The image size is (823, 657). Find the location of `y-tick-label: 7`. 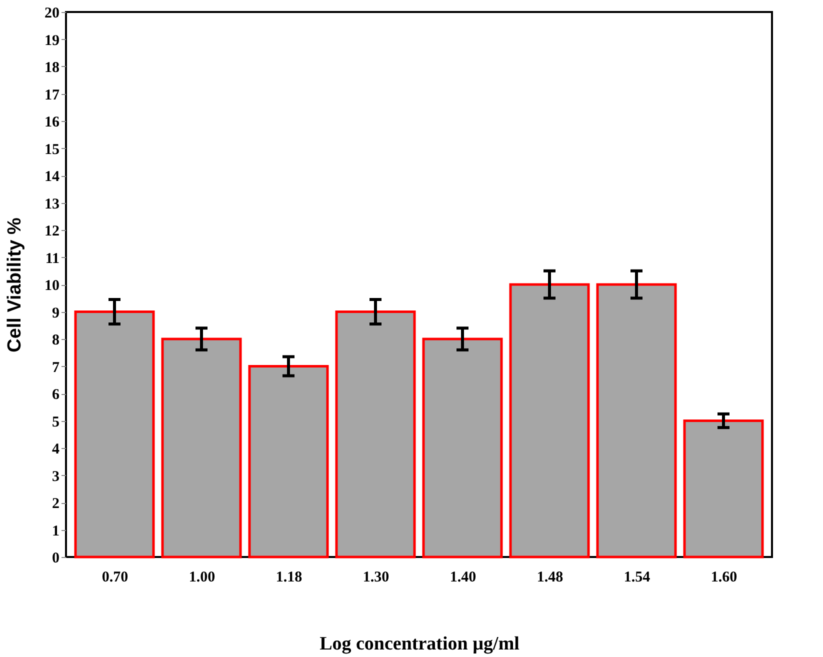

y-tick-label: 7 is located at coordinates (56, 368).